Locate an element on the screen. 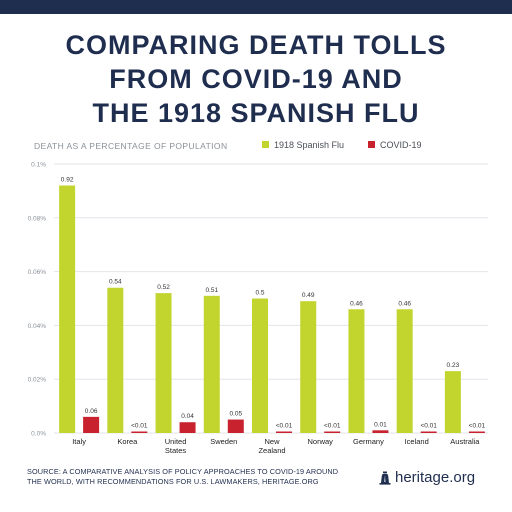  x-tick-label: Sweden is located at coordinates (223, 441).